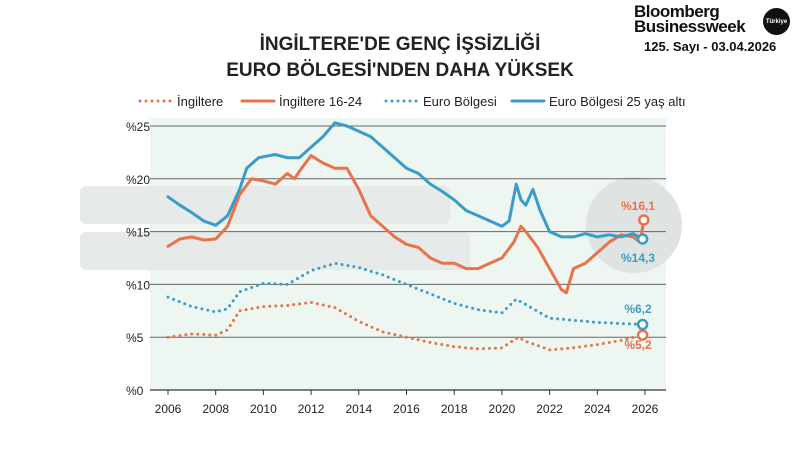 This screenshot has width=800, height=450. I want to click on brand-line1: Bloomberg, so click(677, 11).